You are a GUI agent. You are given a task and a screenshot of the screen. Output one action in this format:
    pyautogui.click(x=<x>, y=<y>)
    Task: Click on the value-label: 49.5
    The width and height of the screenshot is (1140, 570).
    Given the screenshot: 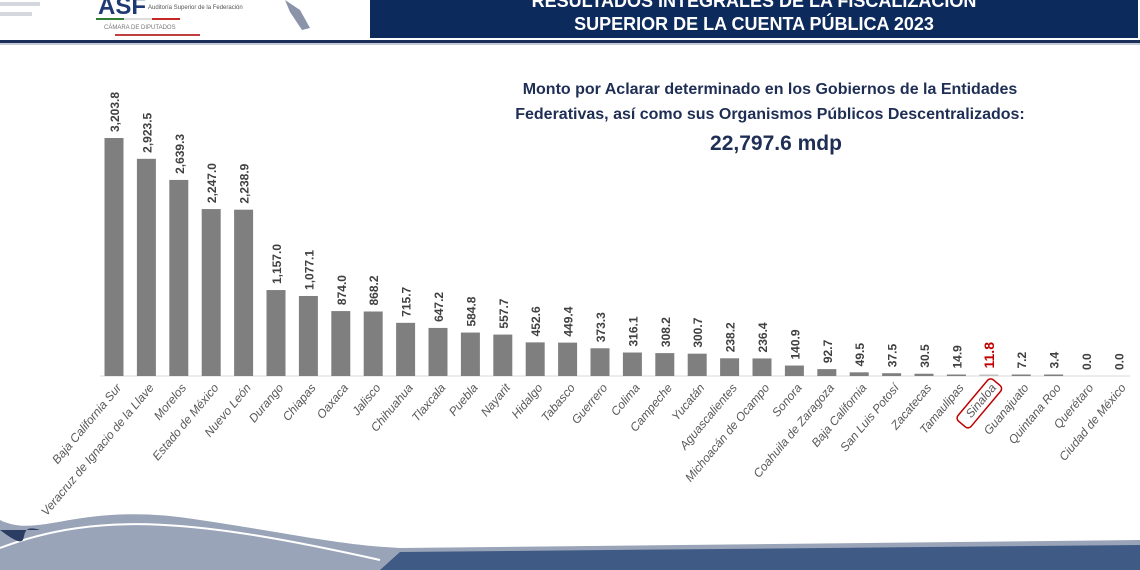 What is the action you would take?
    pyautogui.click(x=860, y=355)
    